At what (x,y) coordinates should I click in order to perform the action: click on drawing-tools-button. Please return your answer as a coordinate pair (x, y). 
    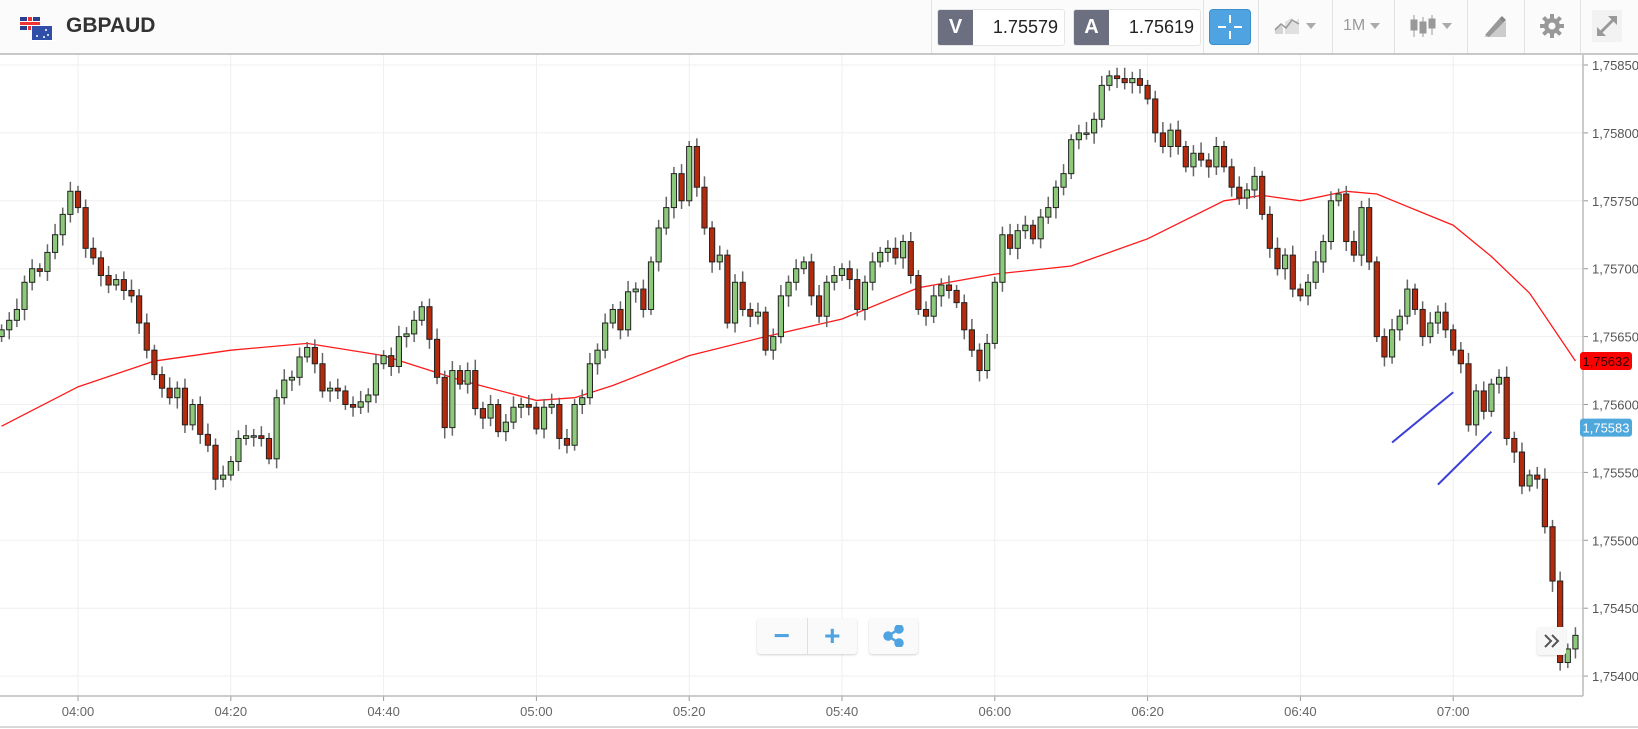
    Looking at the image, I should click on (1495, 26).